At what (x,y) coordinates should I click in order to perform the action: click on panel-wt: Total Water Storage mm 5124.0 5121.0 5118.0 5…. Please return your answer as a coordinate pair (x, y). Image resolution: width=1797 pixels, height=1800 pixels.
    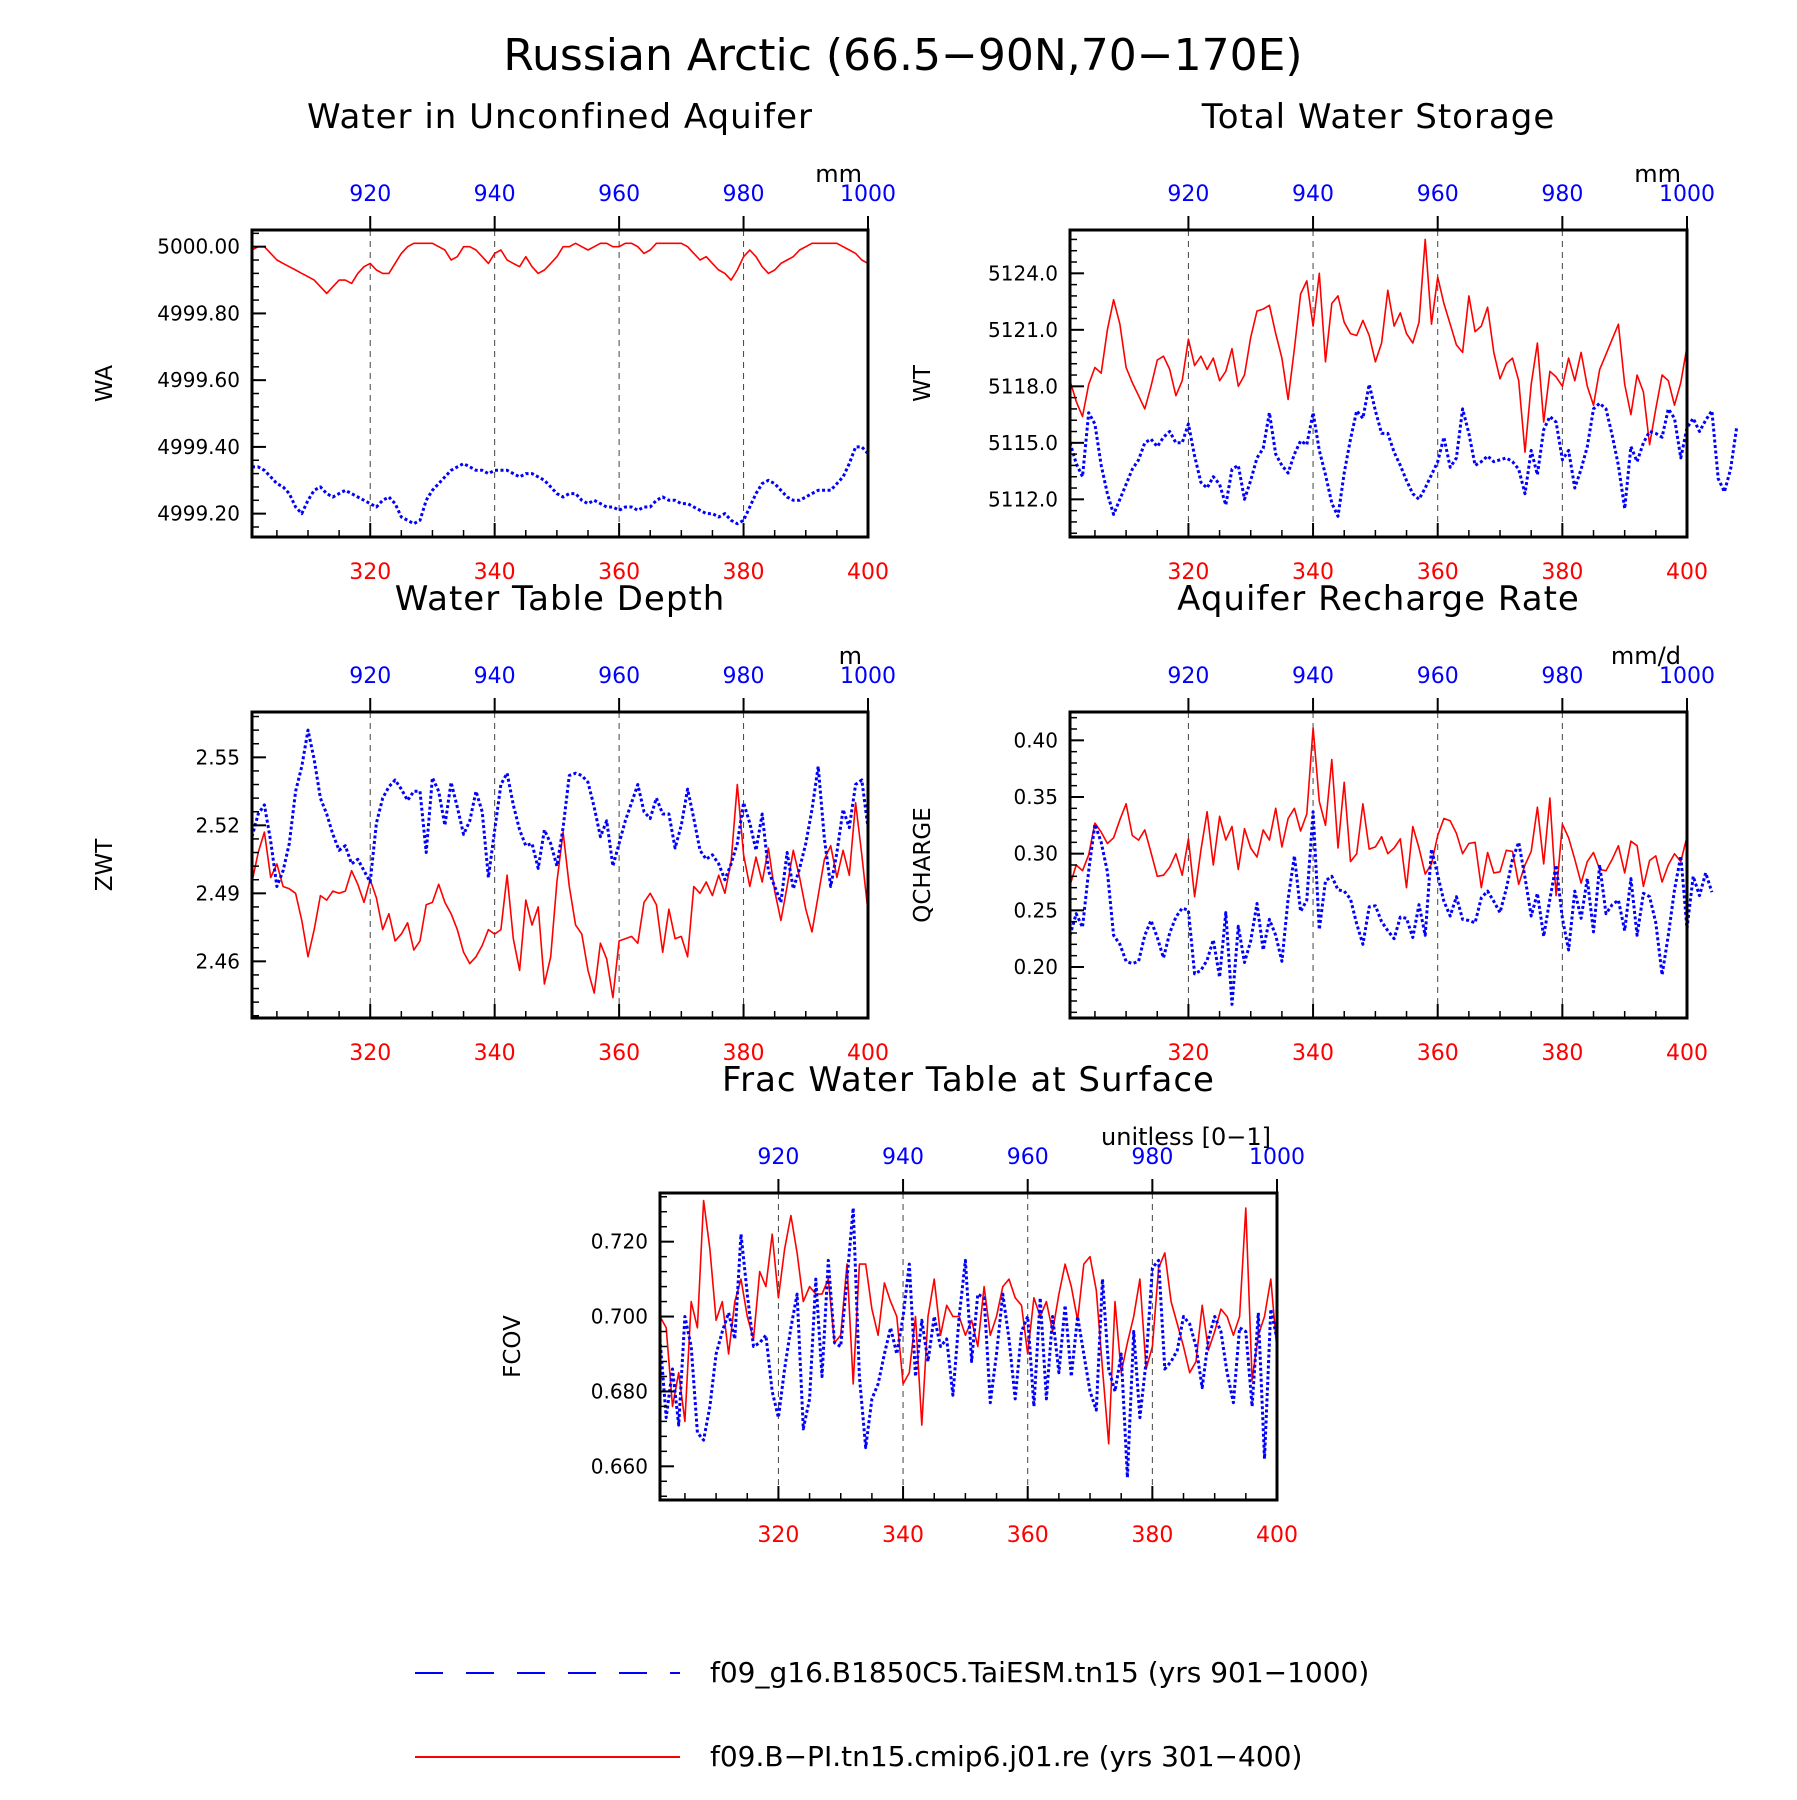
    Looking at the image, I should click on (1324, 341).